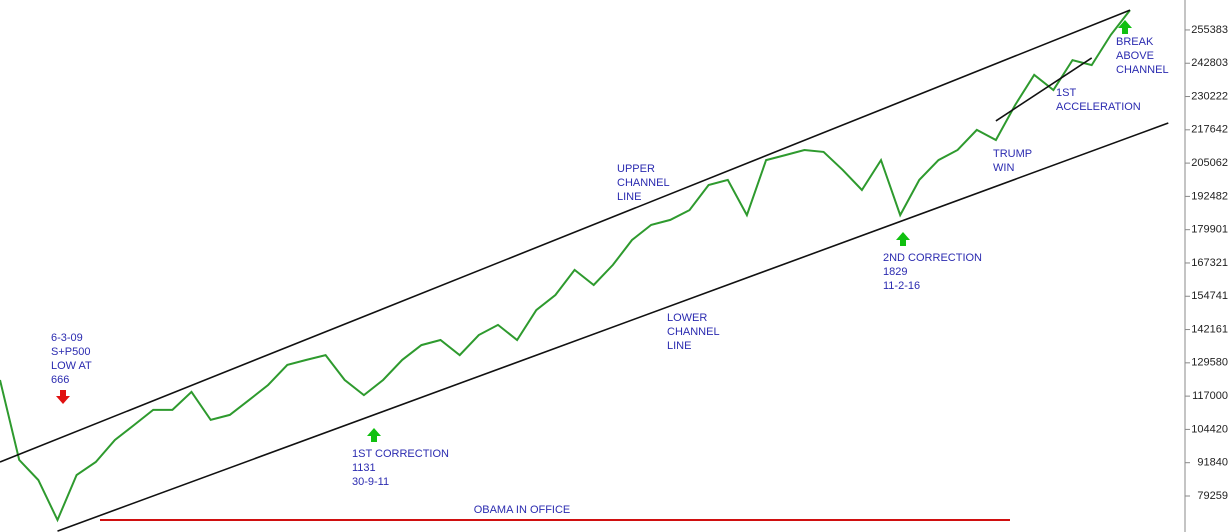 The image size is (1231, 532). I want to click on annotation-text: UPPER, so click(636, 169).